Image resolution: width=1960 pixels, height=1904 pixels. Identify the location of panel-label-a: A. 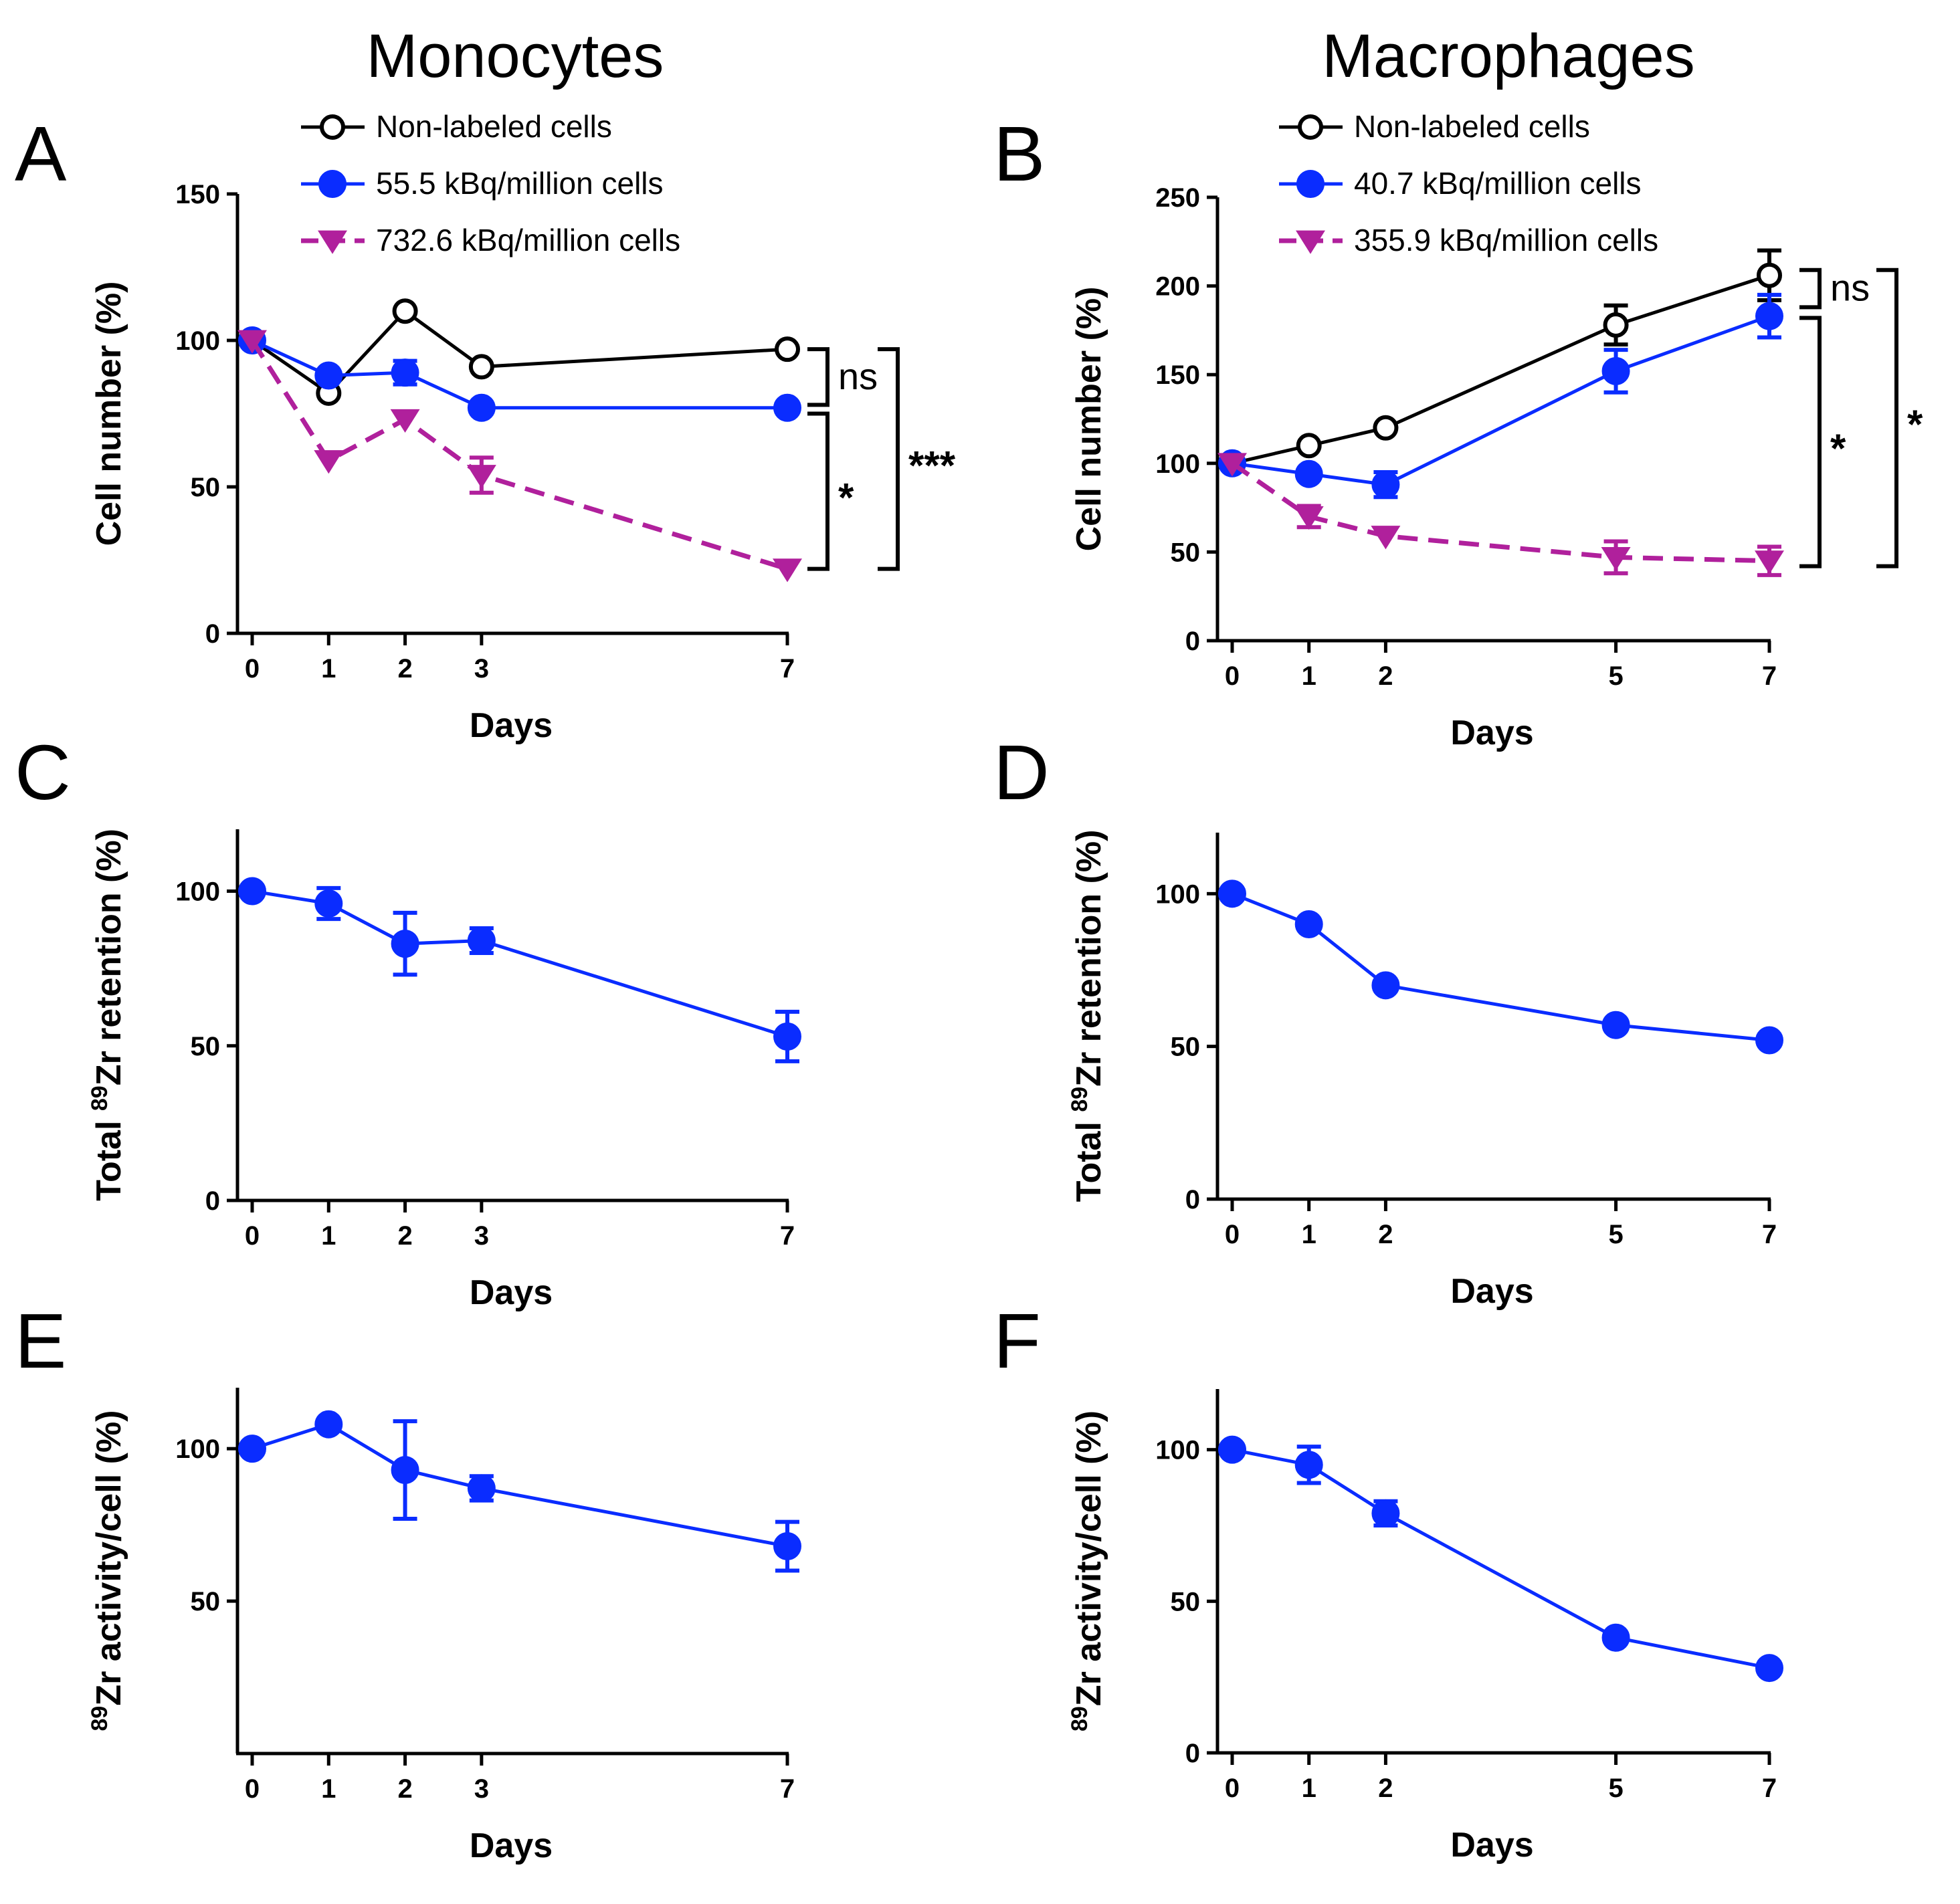
(41, 153).